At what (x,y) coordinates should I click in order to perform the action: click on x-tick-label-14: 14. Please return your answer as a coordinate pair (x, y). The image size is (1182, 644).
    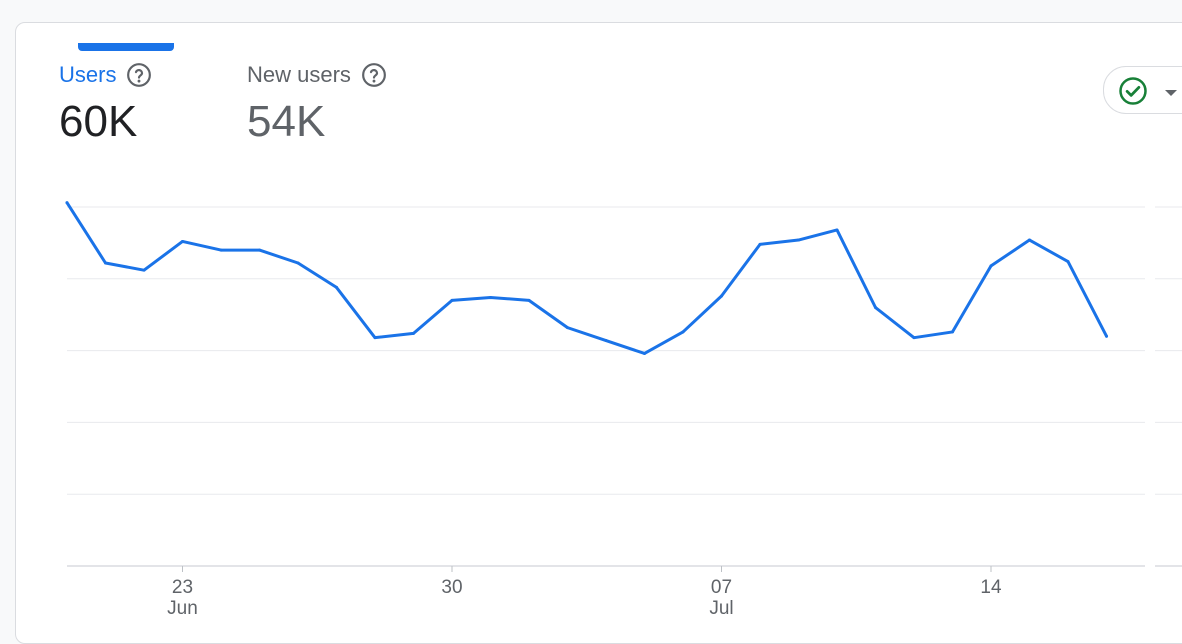
    Looking at the image, I should click on (991, 587).